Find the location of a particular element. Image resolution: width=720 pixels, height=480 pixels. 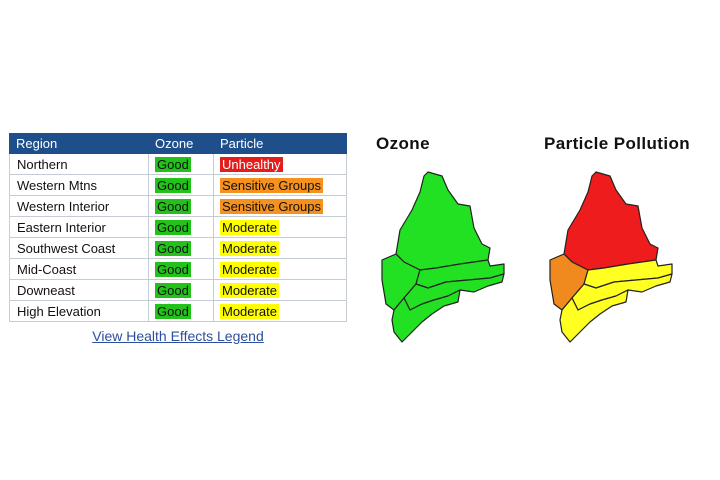

ozone-region-northern is located at coordinates (443, 221).